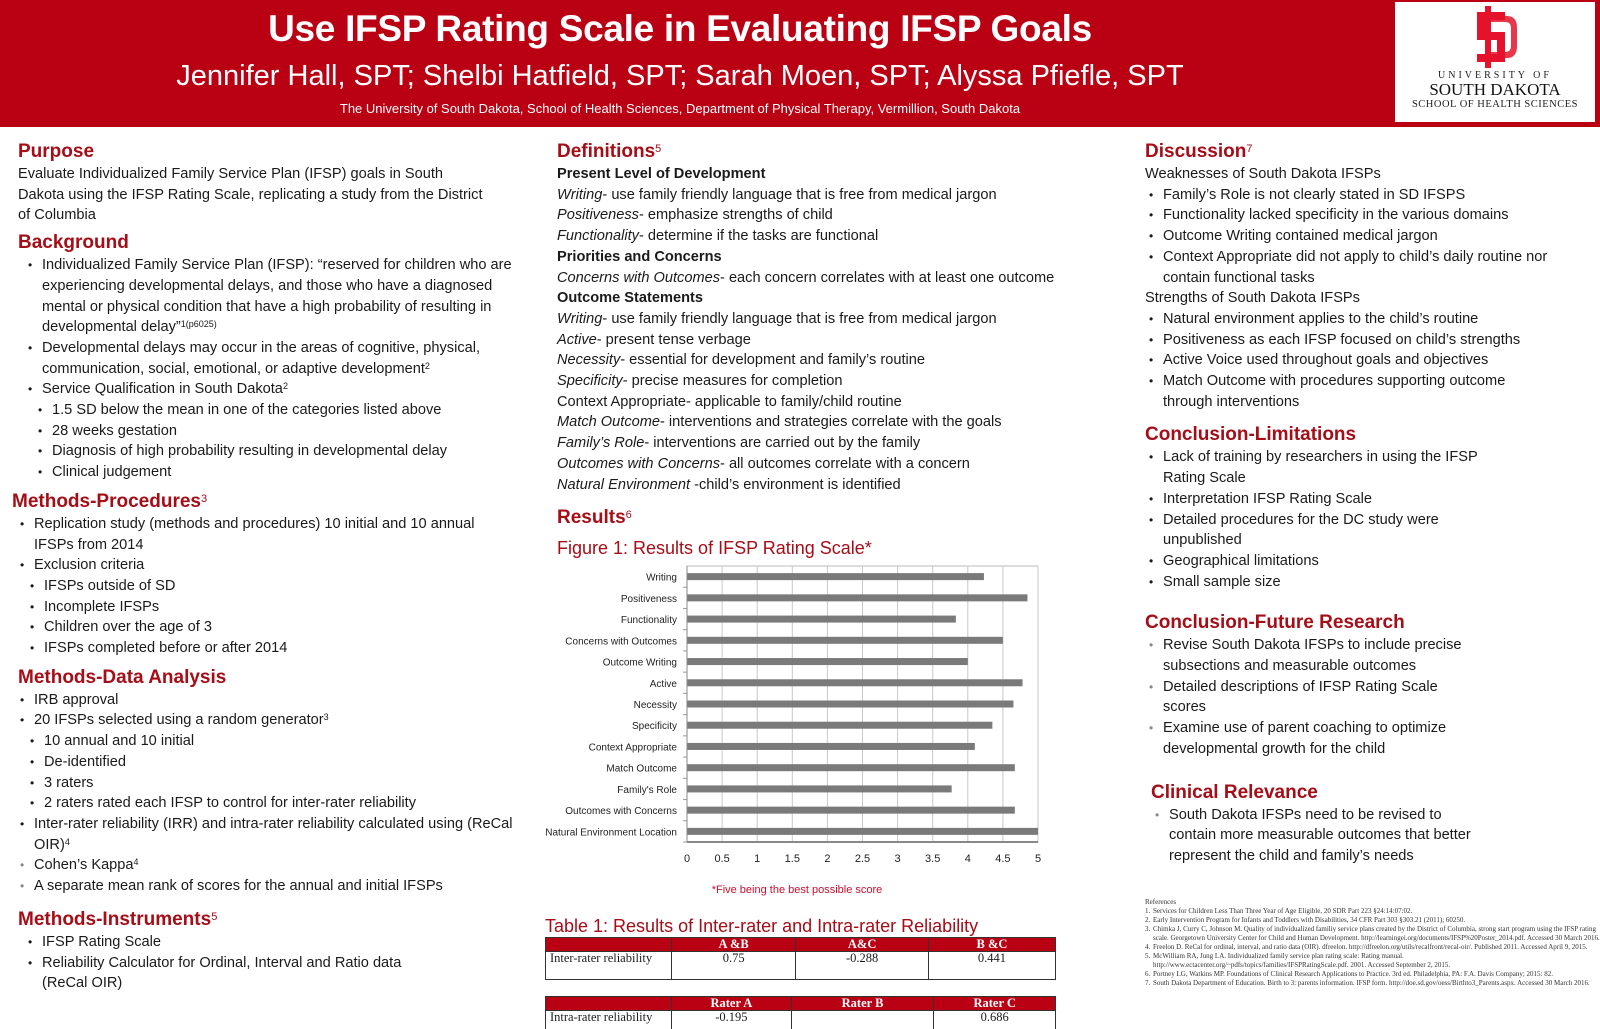 The image size is (1600, 1029). What do you see at coordinates (1002, 859) in the screenshot?
I see `x-tick-label: 4.5` at bounding box center [1002, 859].